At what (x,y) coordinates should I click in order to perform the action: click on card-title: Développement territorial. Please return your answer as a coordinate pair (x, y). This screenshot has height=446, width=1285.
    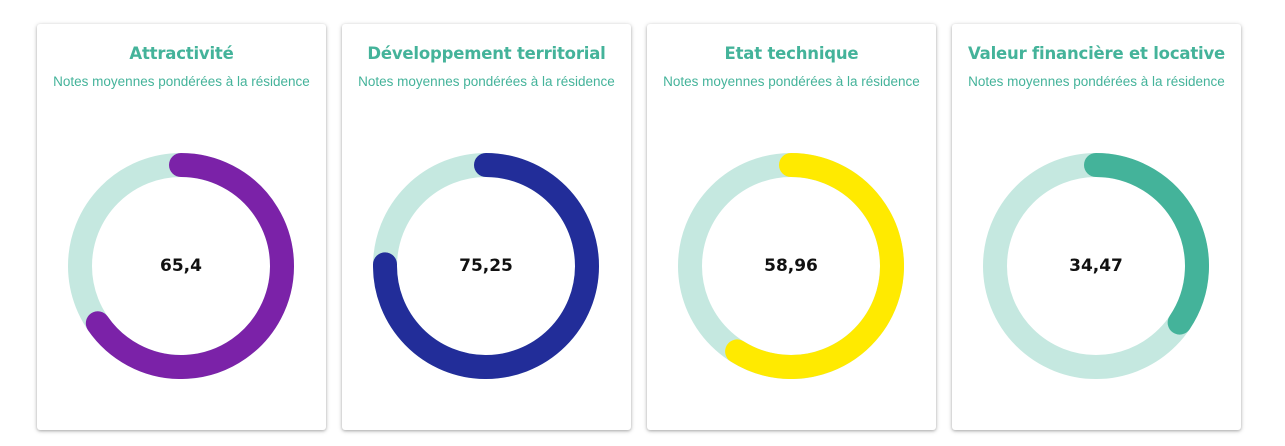
    Looking at the image, I should click on (486, 53).